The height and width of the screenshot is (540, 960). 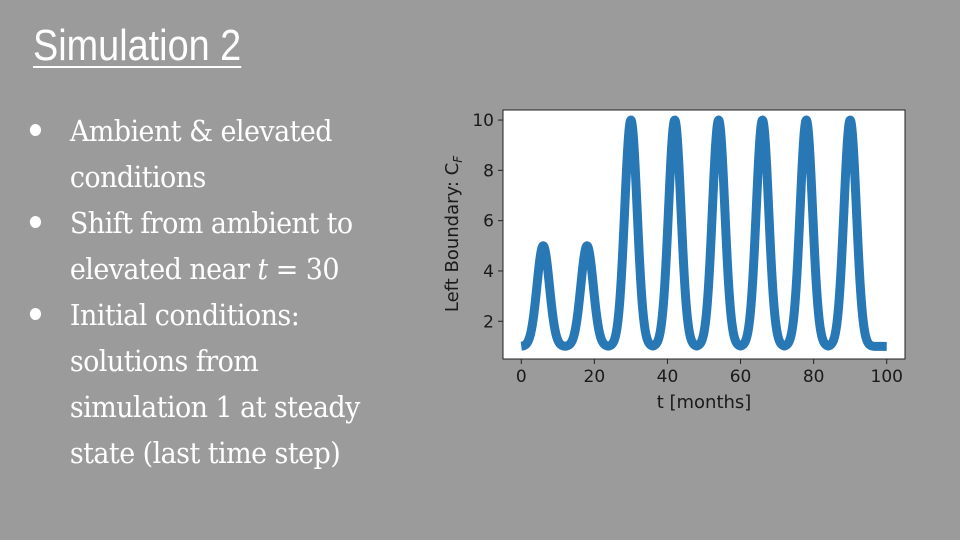 I want to click on x-tick-label: 20, so click(x=595, y=377).